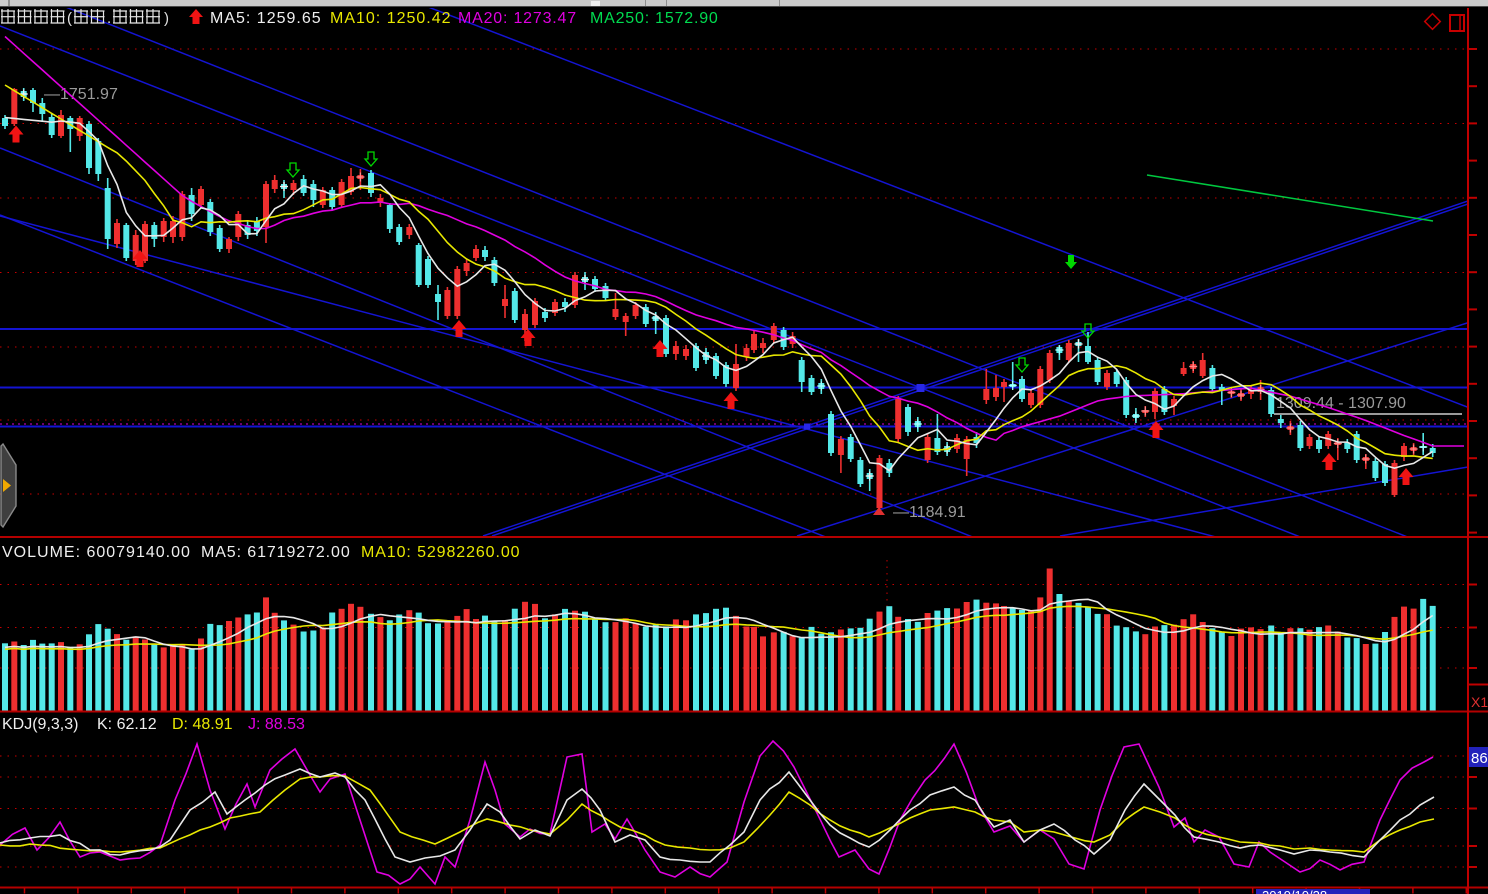 This screenshot has width=1488, height=894. What do you see at coordinates (517, 18) in the screenshot?
I see `svg-text: MA20: 1273.47` at bounding box center [517, 18].